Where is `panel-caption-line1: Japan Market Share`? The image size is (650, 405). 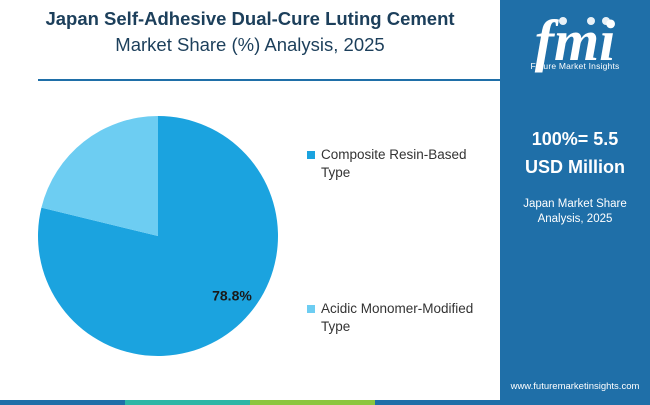
panel-caption-line1: Japan Market Share is located at coordinates (575, 204).